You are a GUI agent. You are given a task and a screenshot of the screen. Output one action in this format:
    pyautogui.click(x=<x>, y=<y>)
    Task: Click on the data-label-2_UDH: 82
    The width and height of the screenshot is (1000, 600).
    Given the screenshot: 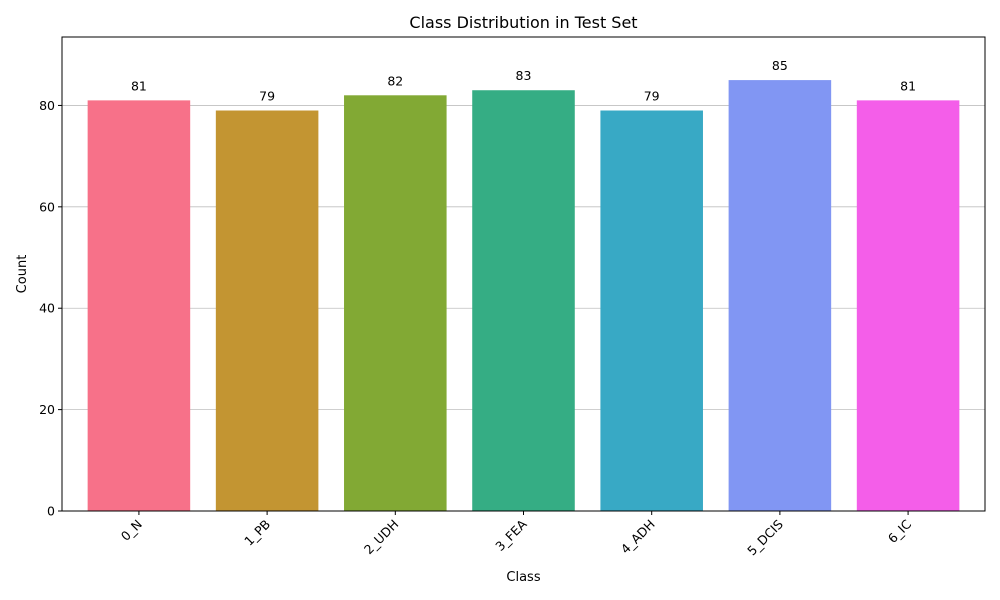 What is the action you would take?
    pyautogui.click(x=395, y=80)
    